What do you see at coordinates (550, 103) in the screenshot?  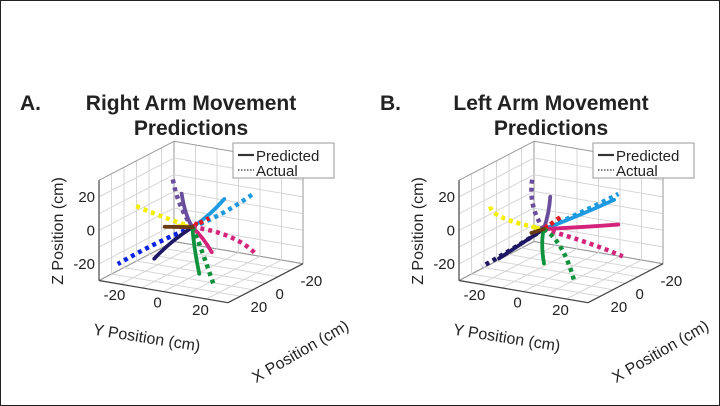 I see `chart-title-line-1: Left Arm Movement` at bounding box center [550, 103].